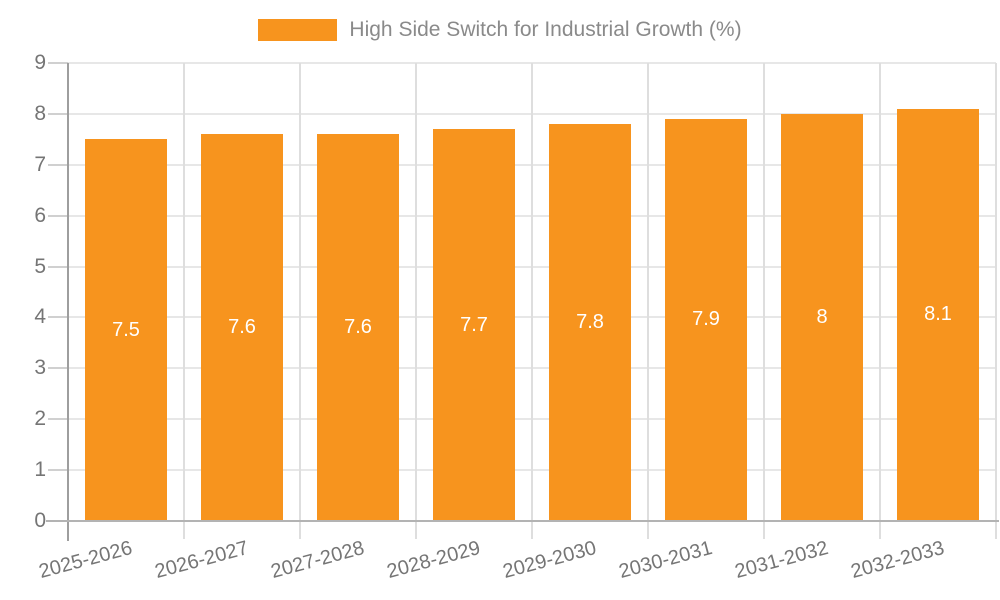 The width and height of the screenshot is (1000, 600). What do you see at coordinates (40, 419) in the screenshot?
I see `y-axis-tick-label: 2` at bounding box center [40, 419].